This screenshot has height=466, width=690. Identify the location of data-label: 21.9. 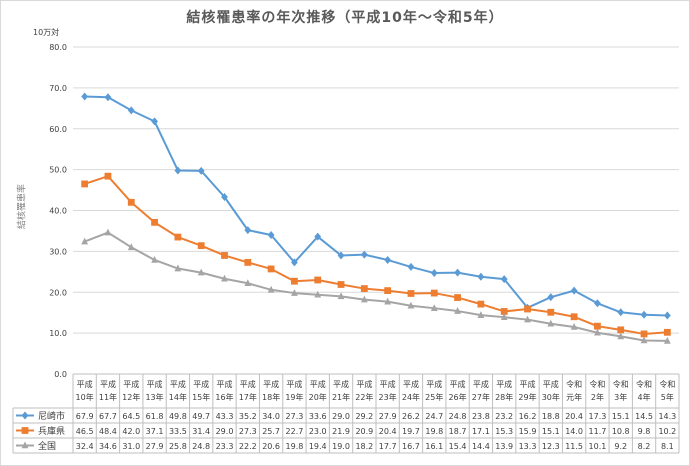
(341, 431).